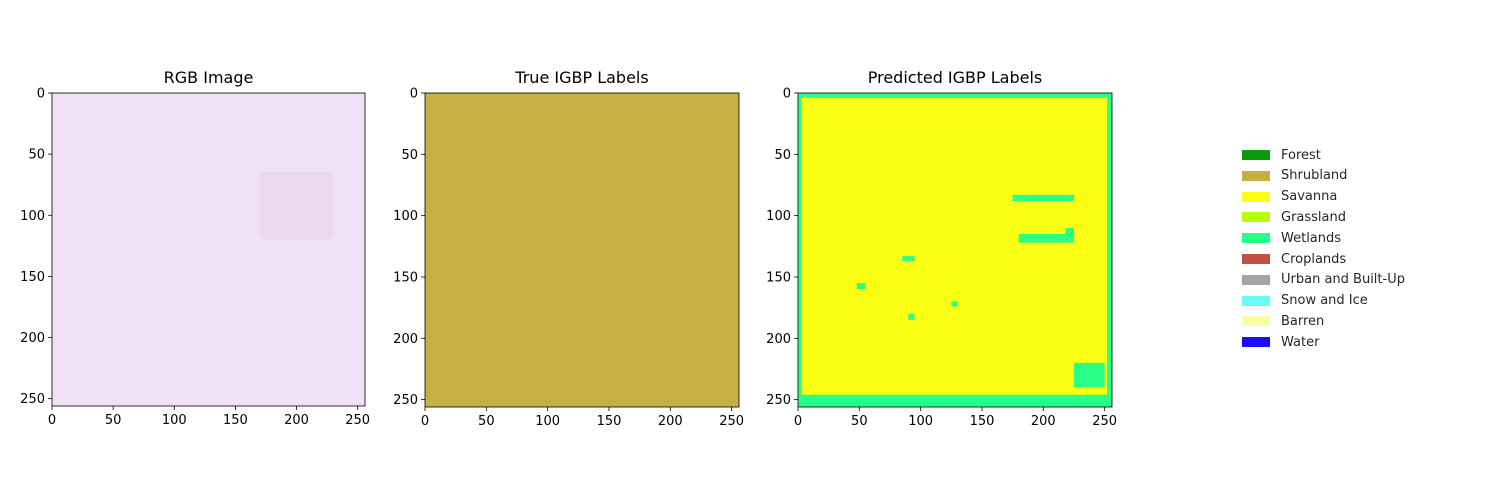  What do you see at coordinates (1300, 342) in the screenshot?
I see `legend-label: Water` at bounding box center [1300, 342].